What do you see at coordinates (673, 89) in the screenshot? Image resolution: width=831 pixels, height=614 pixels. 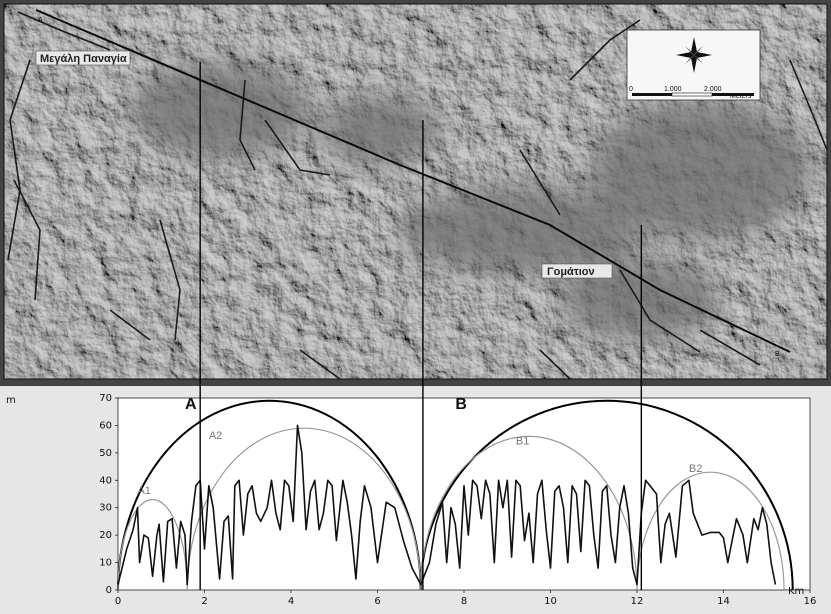 I see `svg-text: 1.000` at bounding box center [673, 89].